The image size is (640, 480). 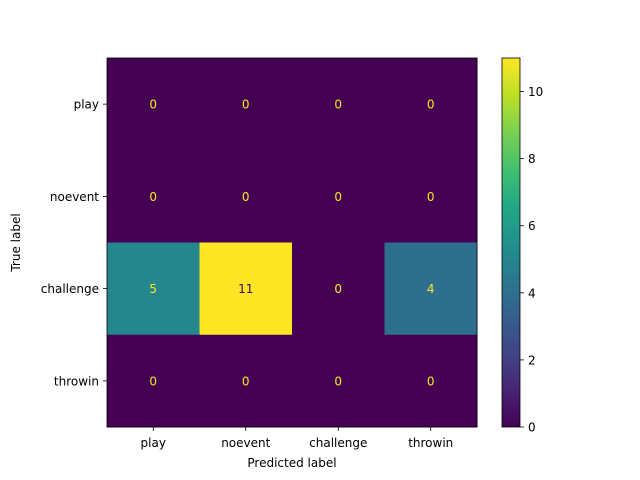 I want to click on colorbar-tick-label: 2, so click(x=532, y=360).